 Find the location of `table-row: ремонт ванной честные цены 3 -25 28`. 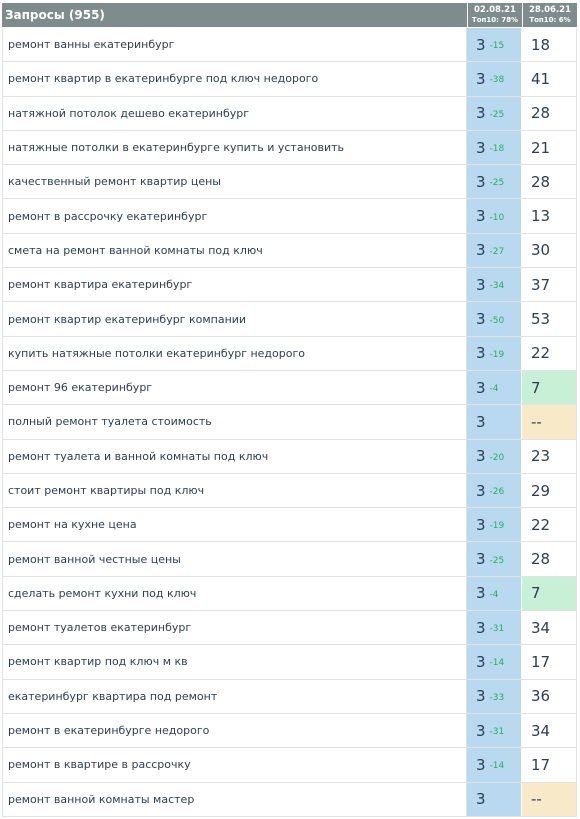

table-row: ремонт ванной честные цены 3 -25 28 is located at coordinates (289, 559).